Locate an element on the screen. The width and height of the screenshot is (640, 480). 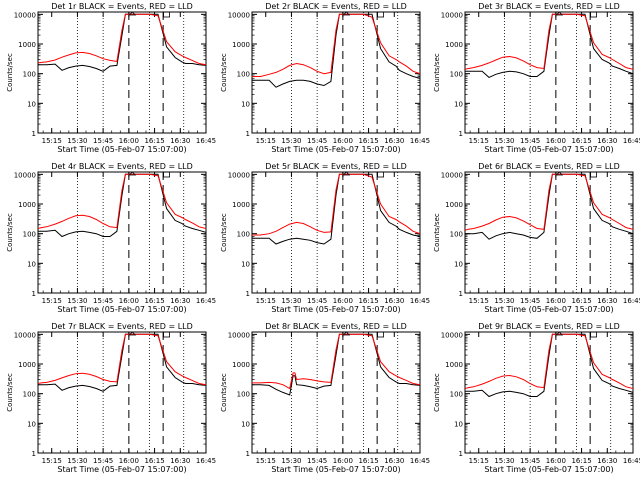
panel-title: Det 3r BLACK = Events, RED = LLD is located at coordinates (549, 6).